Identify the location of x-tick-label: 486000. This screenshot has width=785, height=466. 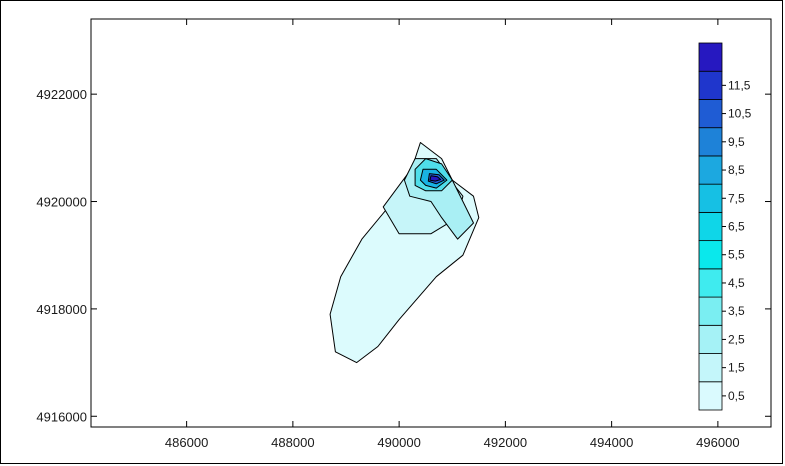
(186, 442).